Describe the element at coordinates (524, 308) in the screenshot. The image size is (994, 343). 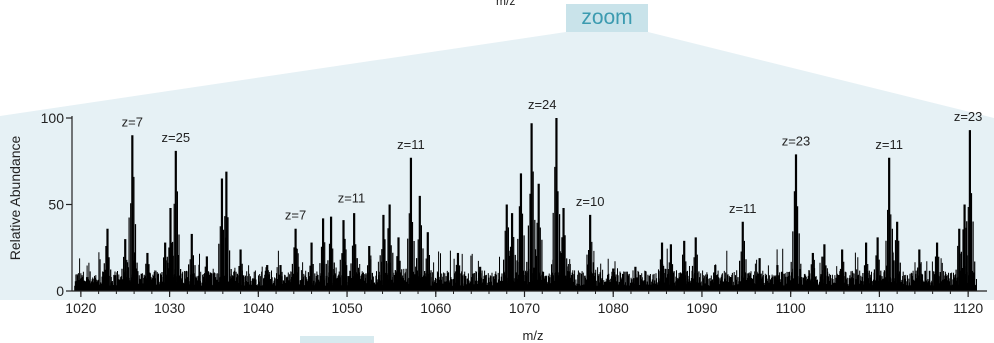
I see `x-tick-label: 1070` at that location.